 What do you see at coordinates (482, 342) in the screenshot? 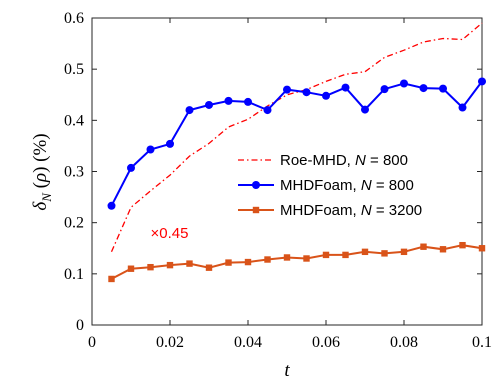
I see `x-tick-label: 0.1` at bounding box center [482, 342].